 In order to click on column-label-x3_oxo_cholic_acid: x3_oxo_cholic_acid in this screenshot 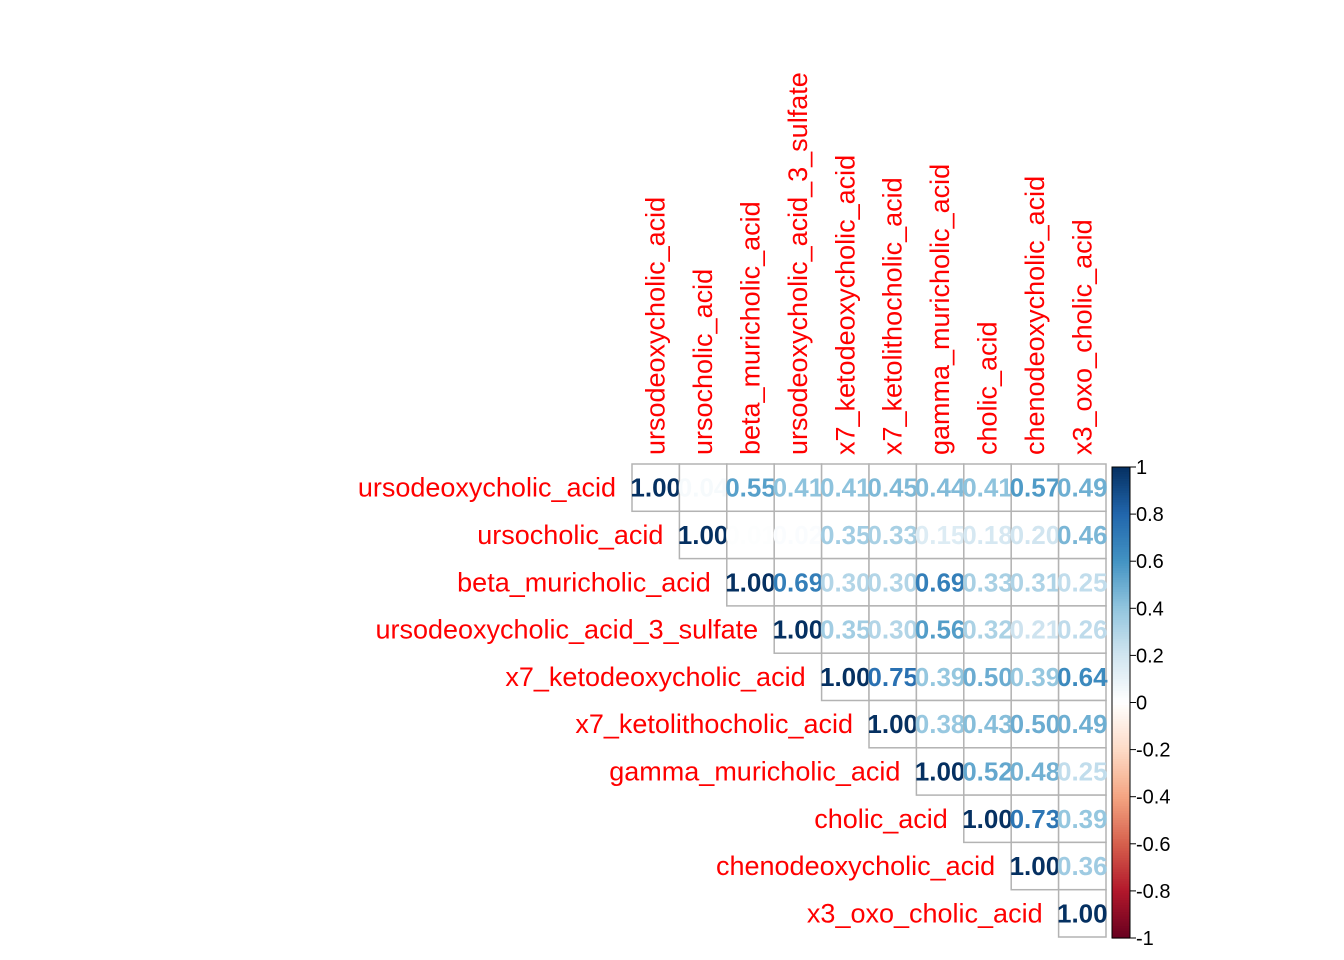, I will do `click(1082, 337)`.